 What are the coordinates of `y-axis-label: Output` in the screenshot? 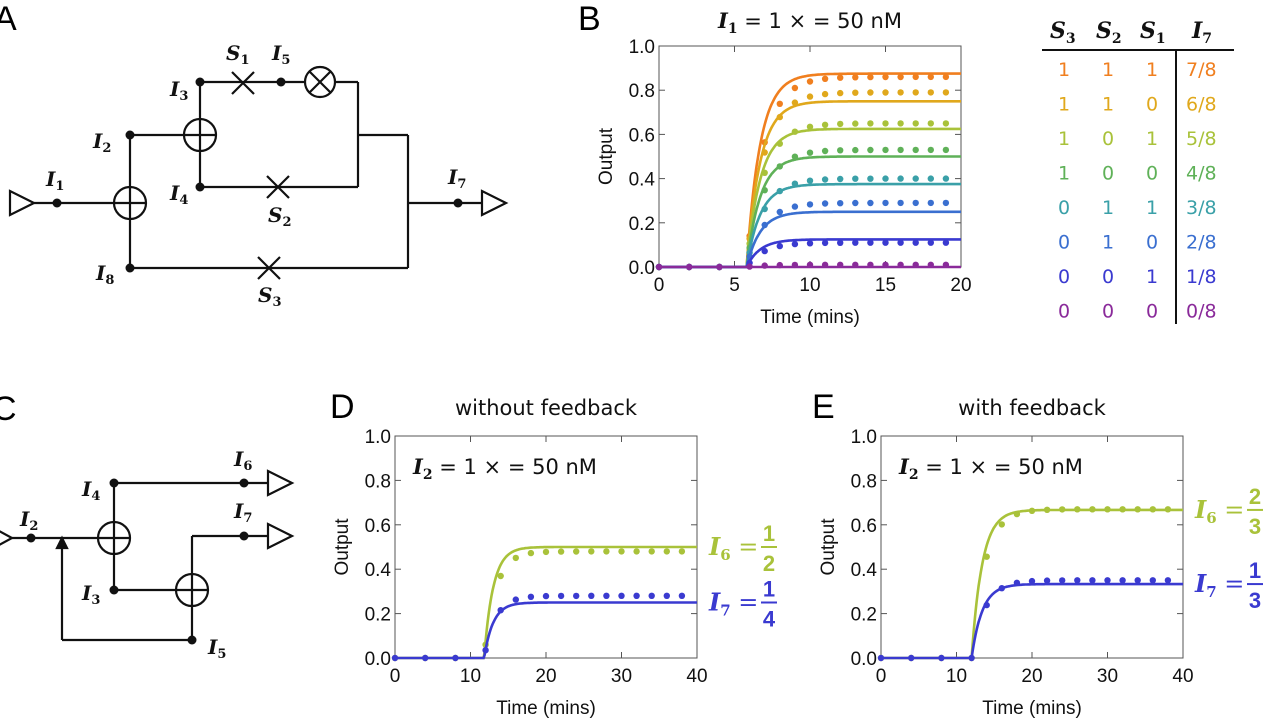 It's located at (828, 547).